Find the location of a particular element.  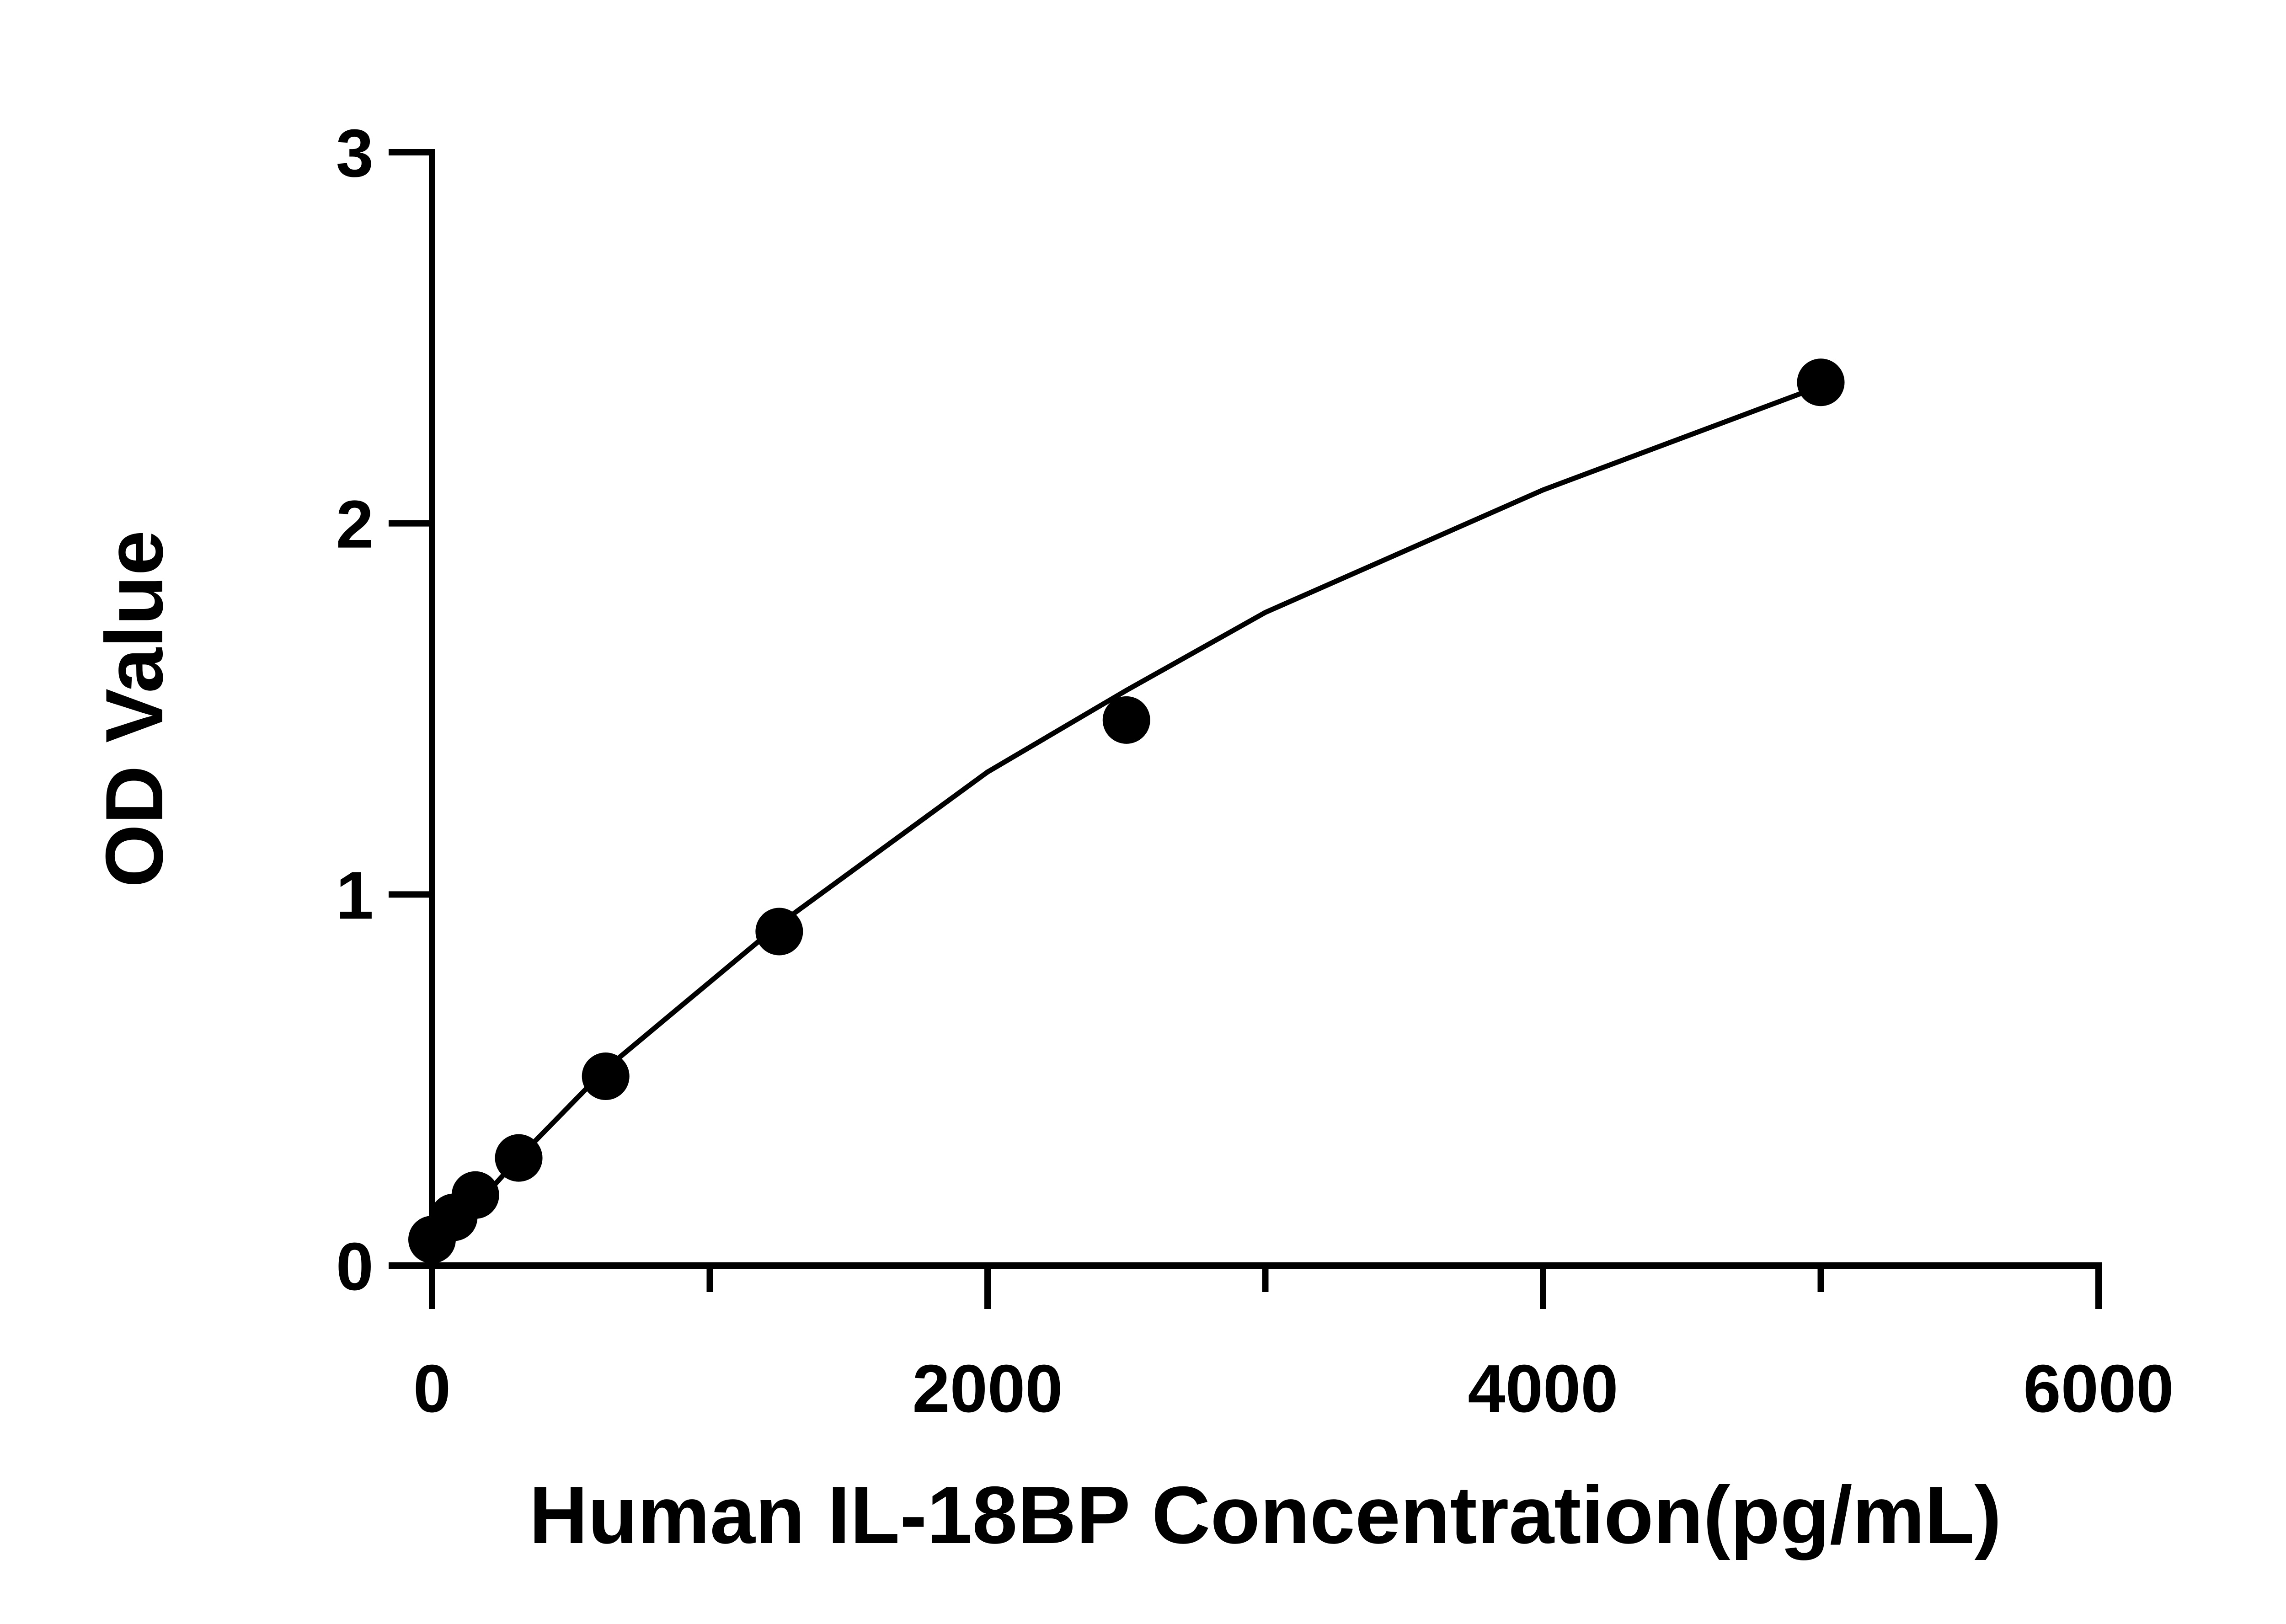

x-tick-label: 6000 is located at coordinates (2098, 1388).